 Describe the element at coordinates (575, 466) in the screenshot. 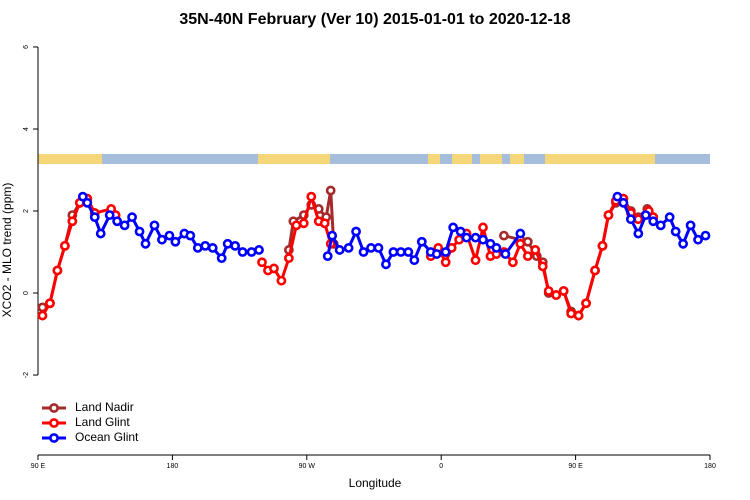

I see `x-tick-label: 90 E` at that location.